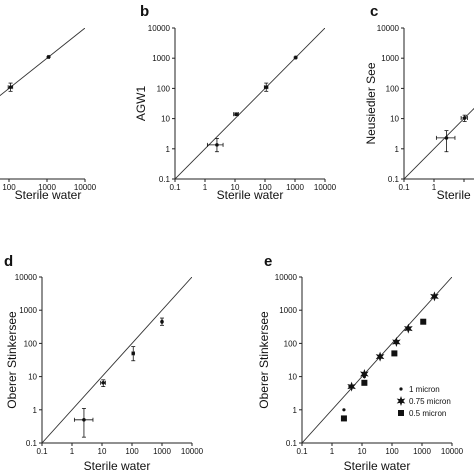 This screenshot has width=474, height=474. What do you see at coordinates (401, 413) in the screenshot?
I see `legend-marker-square` at bounding box center [401, 413].